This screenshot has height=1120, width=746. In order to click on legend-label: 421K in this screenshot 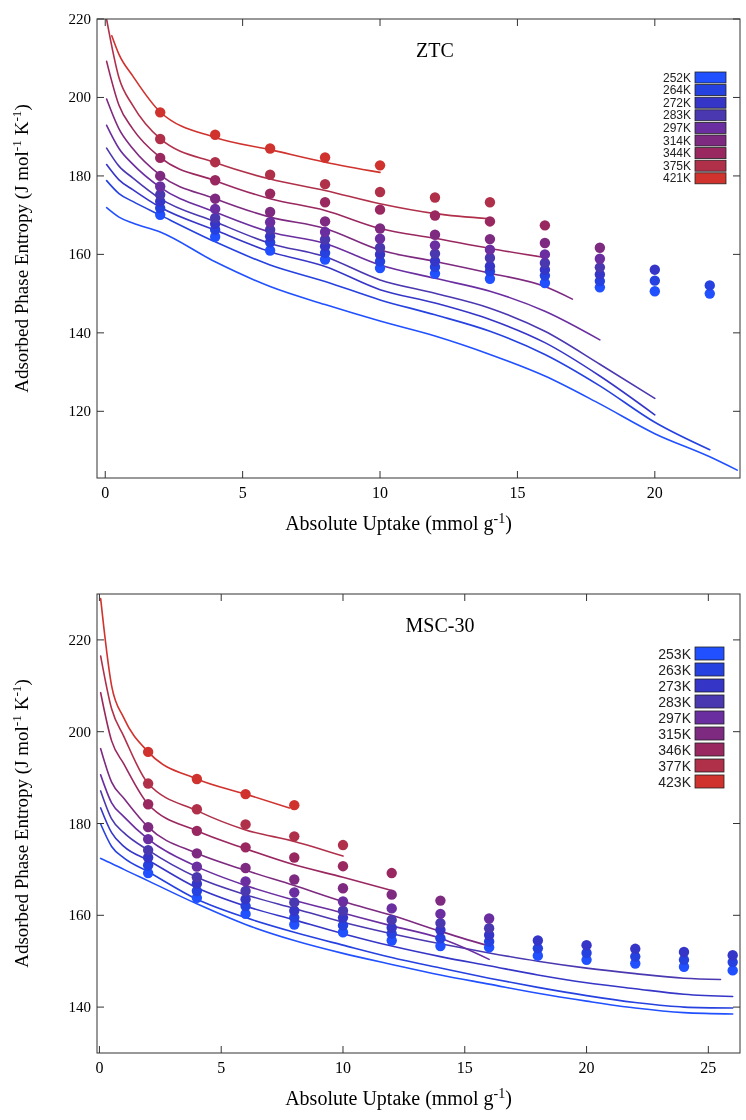, I will do `click(676, 178)`.